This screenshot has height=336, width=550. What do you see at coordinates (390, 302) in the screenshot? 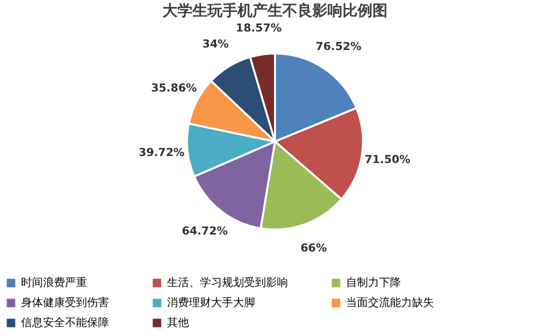
I see `legend-label: 当面交流能力缺失` at bounding box center [390, 302].